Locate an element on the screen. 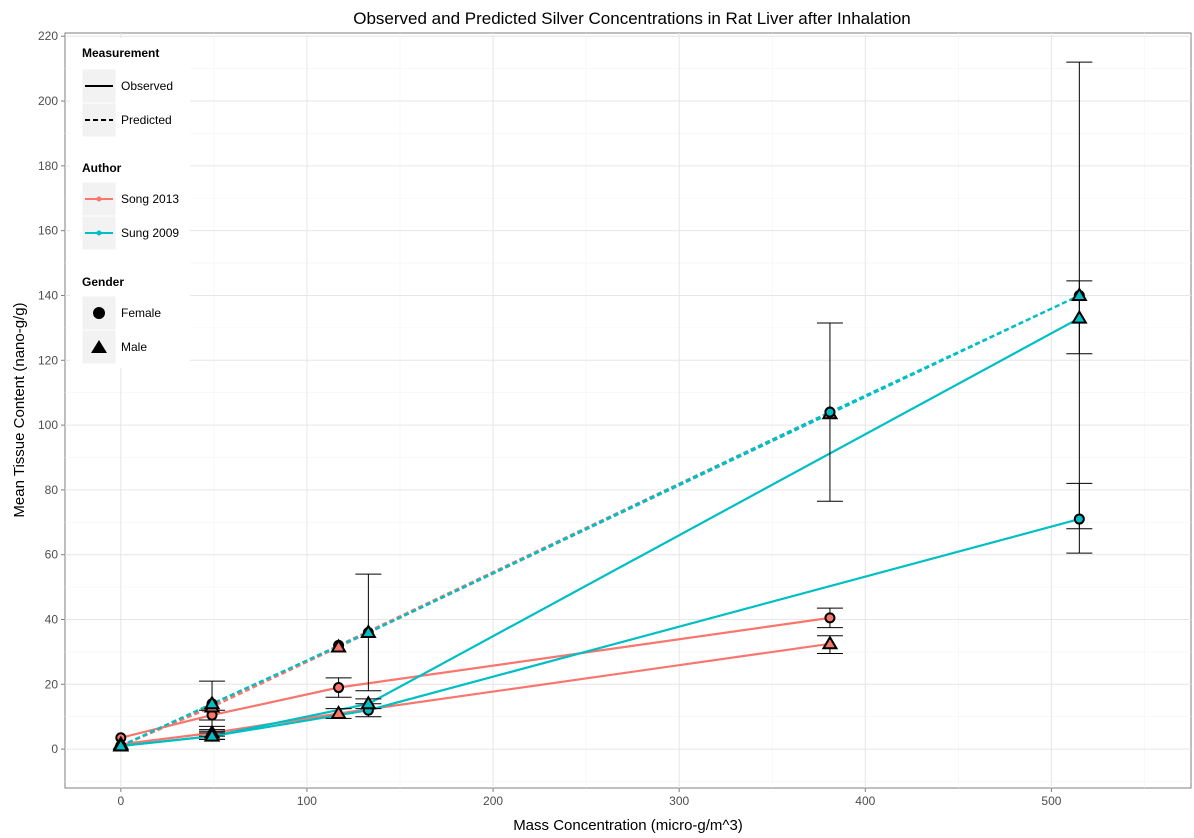  x-tick-label: 500 is located at coordinates (1051, 801).